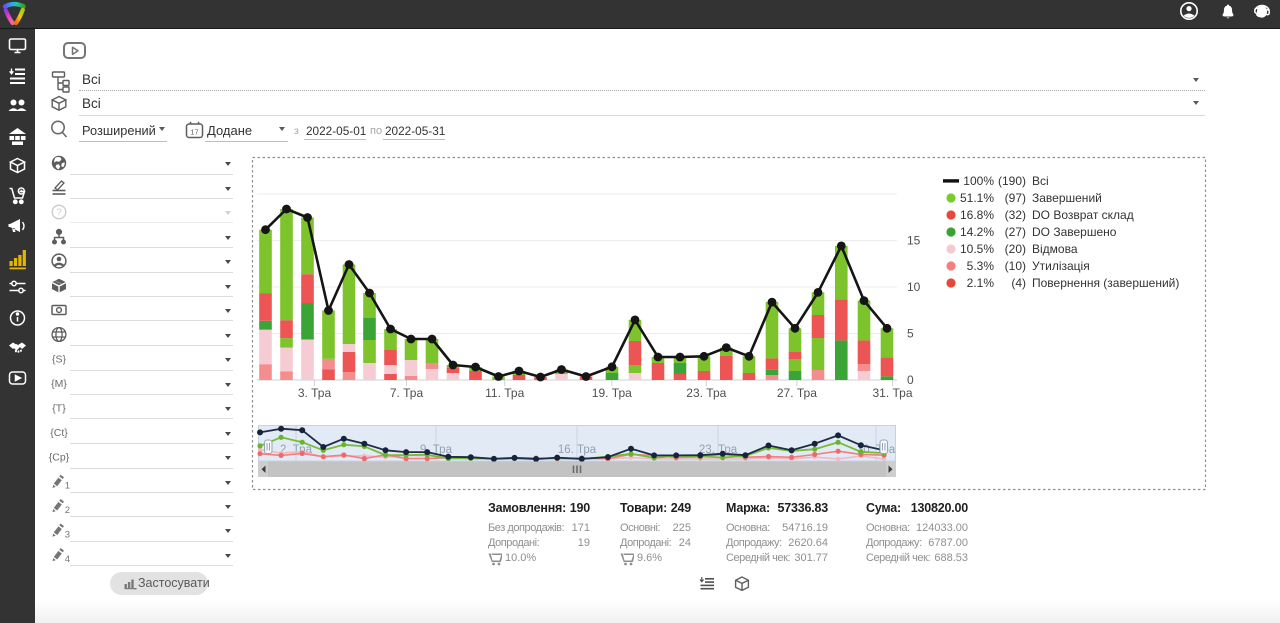 Image resolution: width=1280 pixels, height=623 pixels. Describe the element at coordinates (67, 486) in the screenshot. I see `svg-text: 1` at that location.